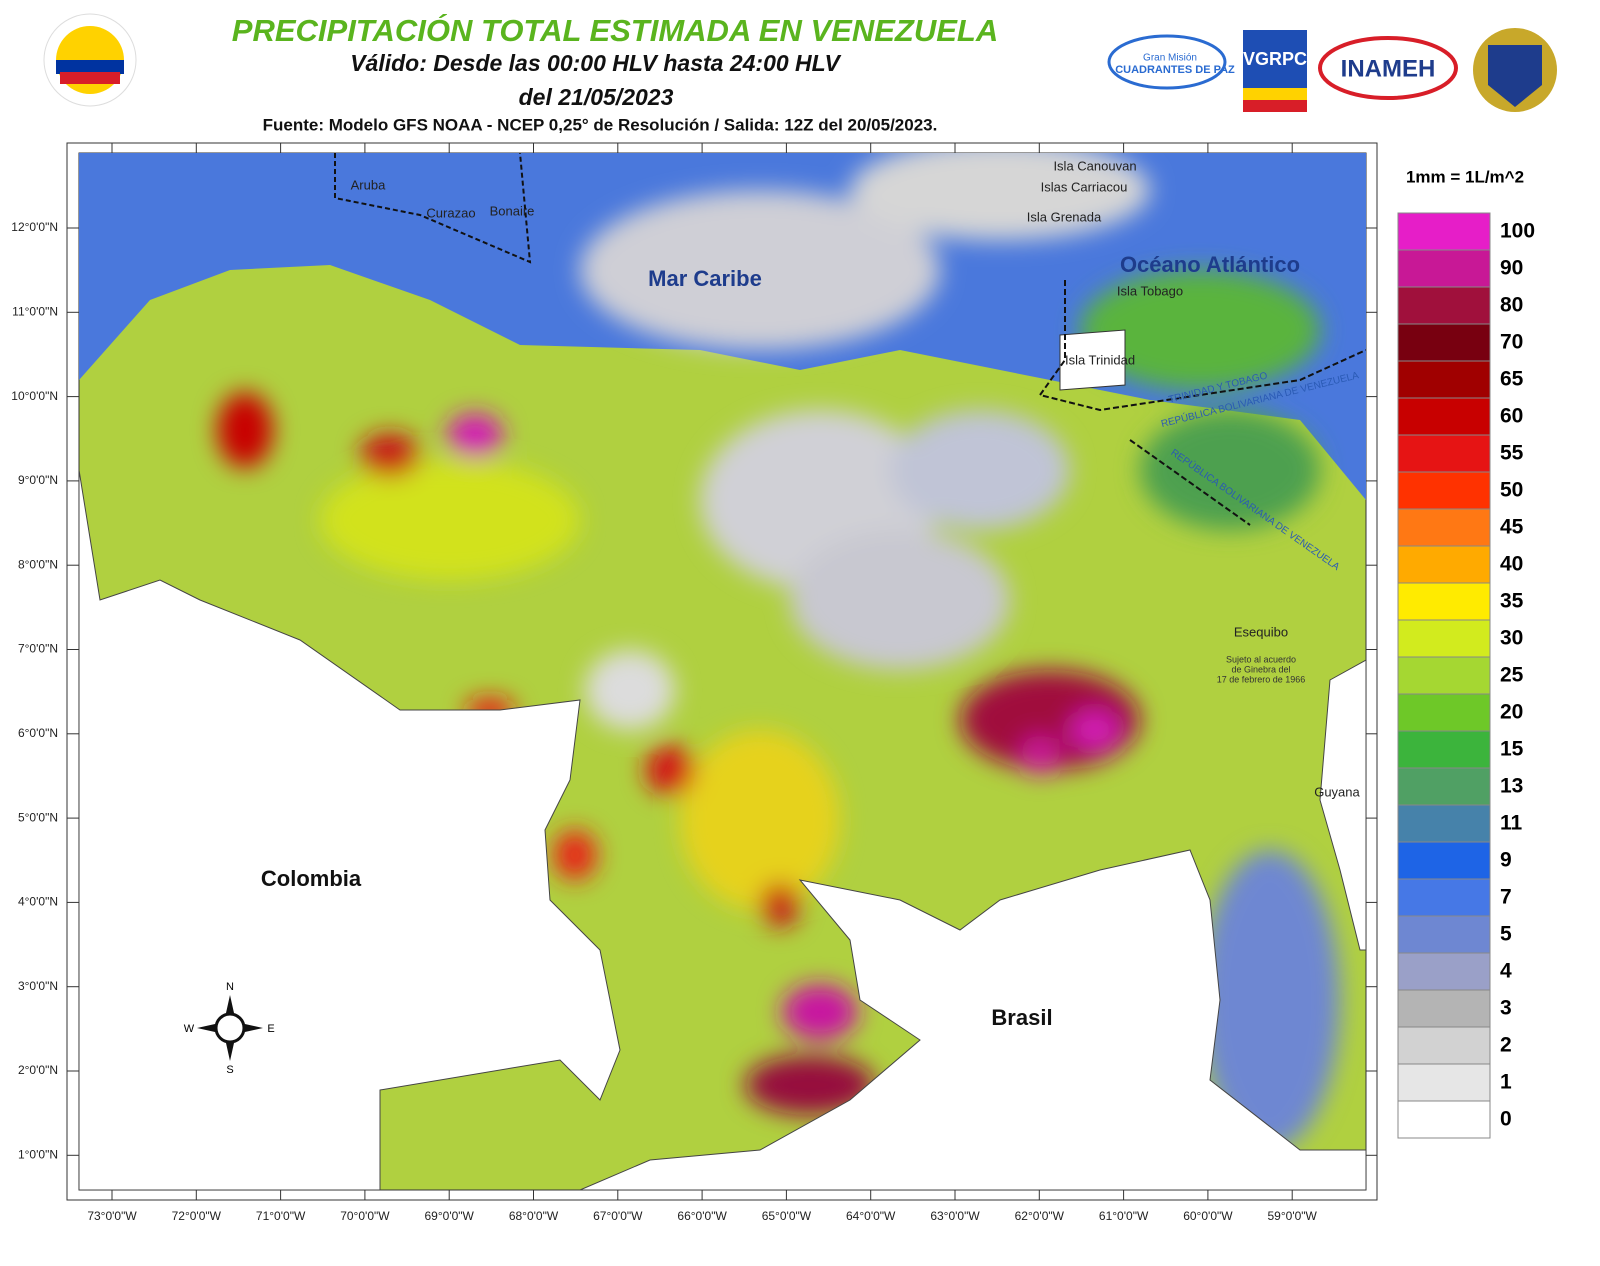 The image size is (1600, 1266). Describe the element at coordinates (1511, 490) in the screenshot. I see `legend-label: 50` at that location.